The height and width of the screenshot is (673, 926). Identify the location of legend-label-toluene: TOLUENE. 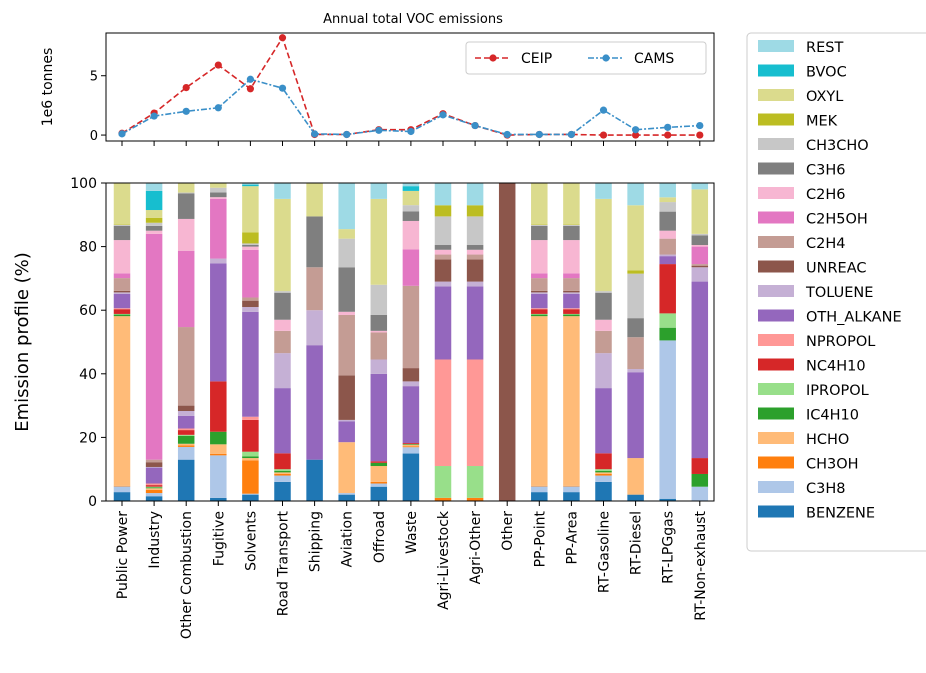
(839, 293).